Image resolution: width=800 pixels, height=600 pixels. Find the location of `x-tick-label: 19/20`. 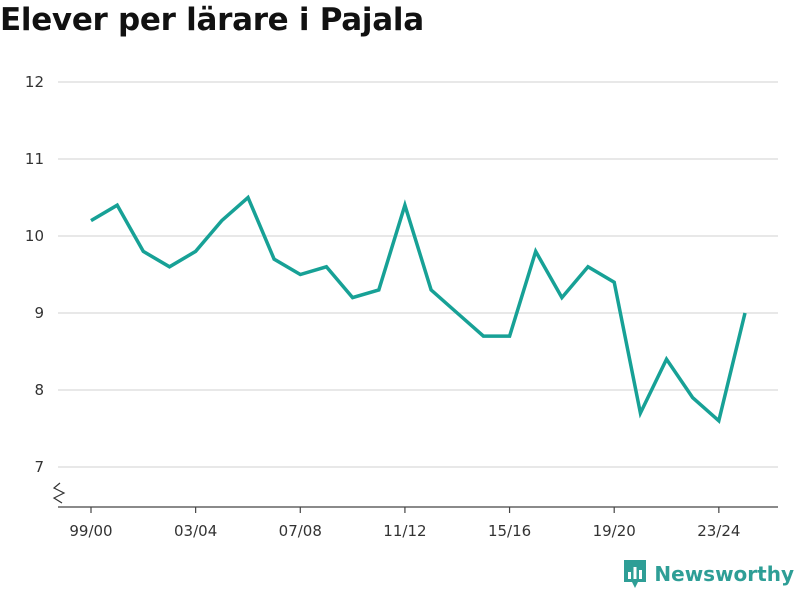

x-tick-label: 19/20 is located at coordinates (614, 531).